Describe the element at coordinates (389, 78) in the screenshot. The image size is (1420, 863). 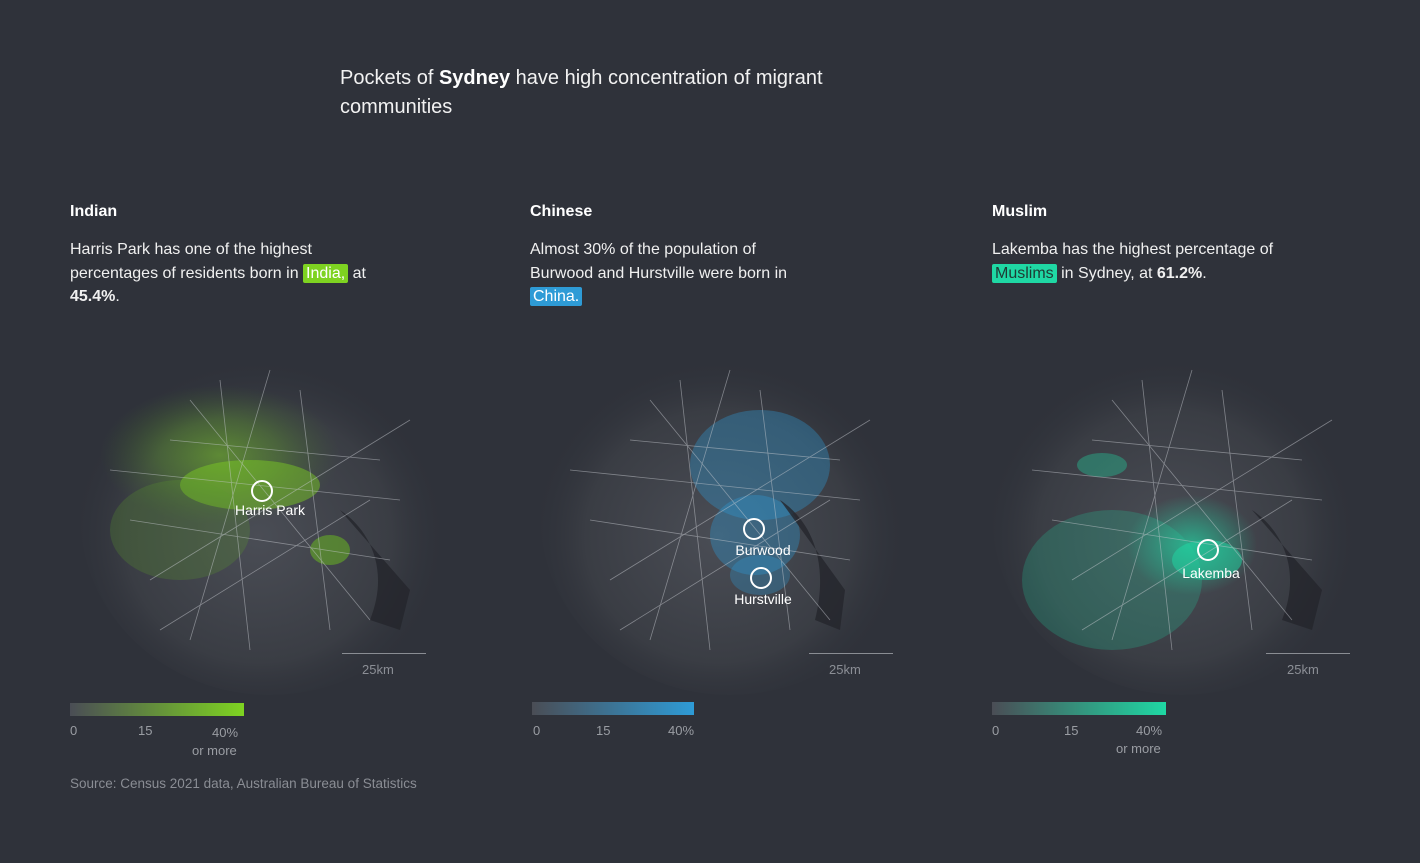
I see `title-prefix: Pockets of` at that location.